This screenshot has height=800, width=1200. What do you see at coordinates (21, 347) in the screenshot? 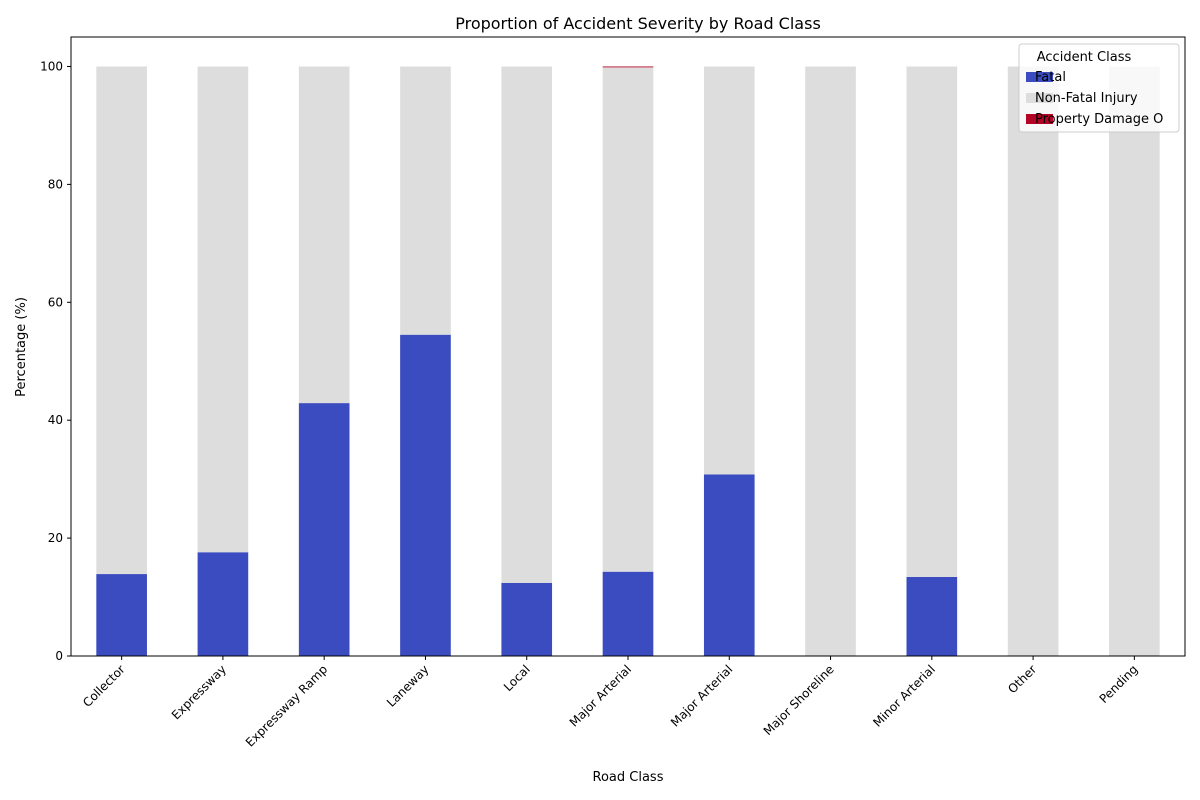
I see `y-axis-label: Percentage (%)` at bounding box center [21, 347].